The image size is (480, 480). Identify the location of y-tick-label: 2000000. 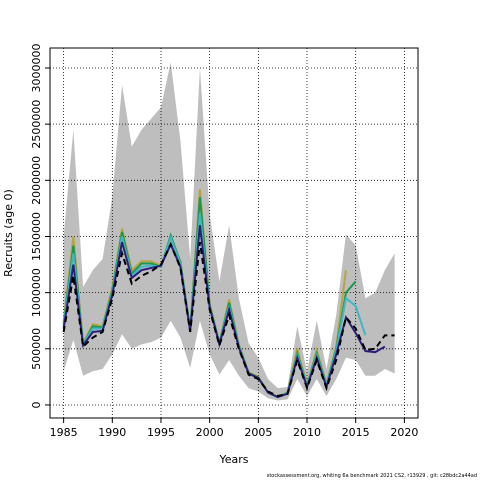
(36, 180).